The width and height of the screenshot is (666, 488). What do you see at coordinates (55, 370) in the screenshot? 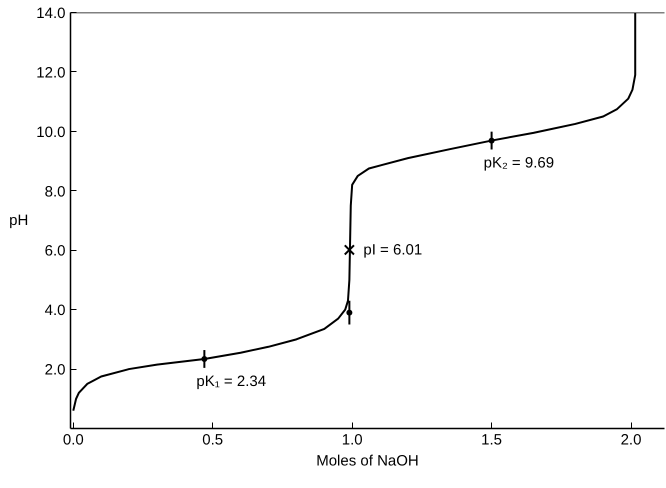
I see `y-tick-label: 2.0` at bounding box center [55, 370].